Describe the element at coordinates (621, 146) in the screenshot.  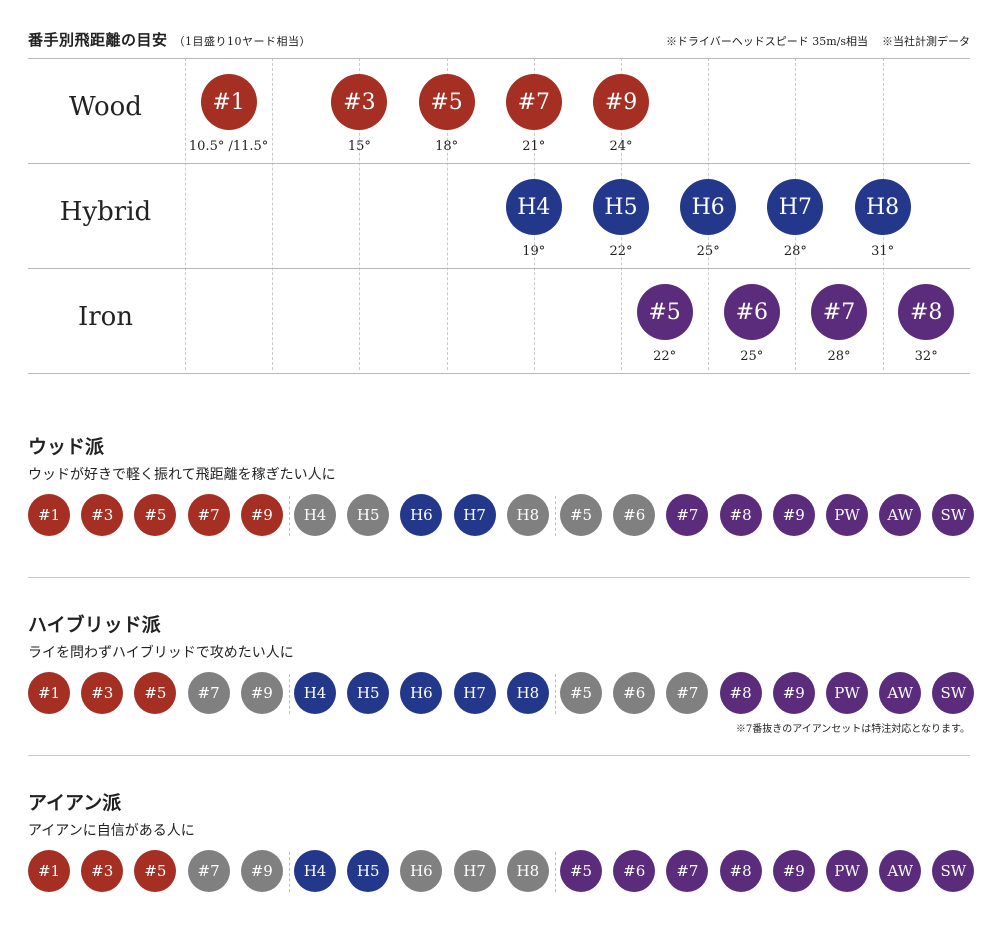
I see `loft-label: 24°` at that location.